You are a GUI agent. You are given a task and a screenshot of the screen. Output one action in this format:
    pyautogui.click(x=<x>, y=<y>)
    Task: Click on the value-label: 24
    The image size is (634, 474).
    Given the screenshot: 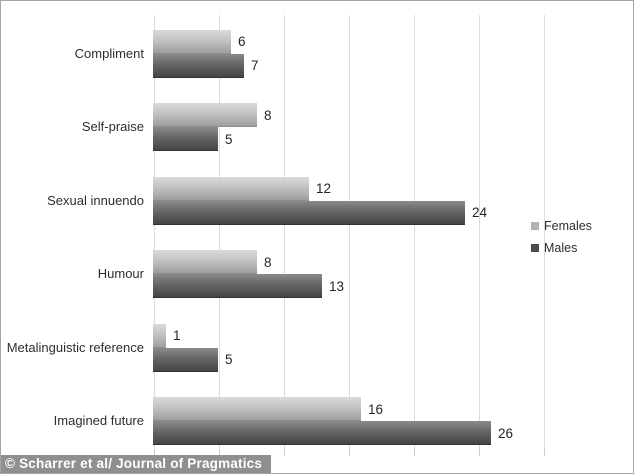 What is the action you would take?
    pyautogui.click(x=480, y=213)
    